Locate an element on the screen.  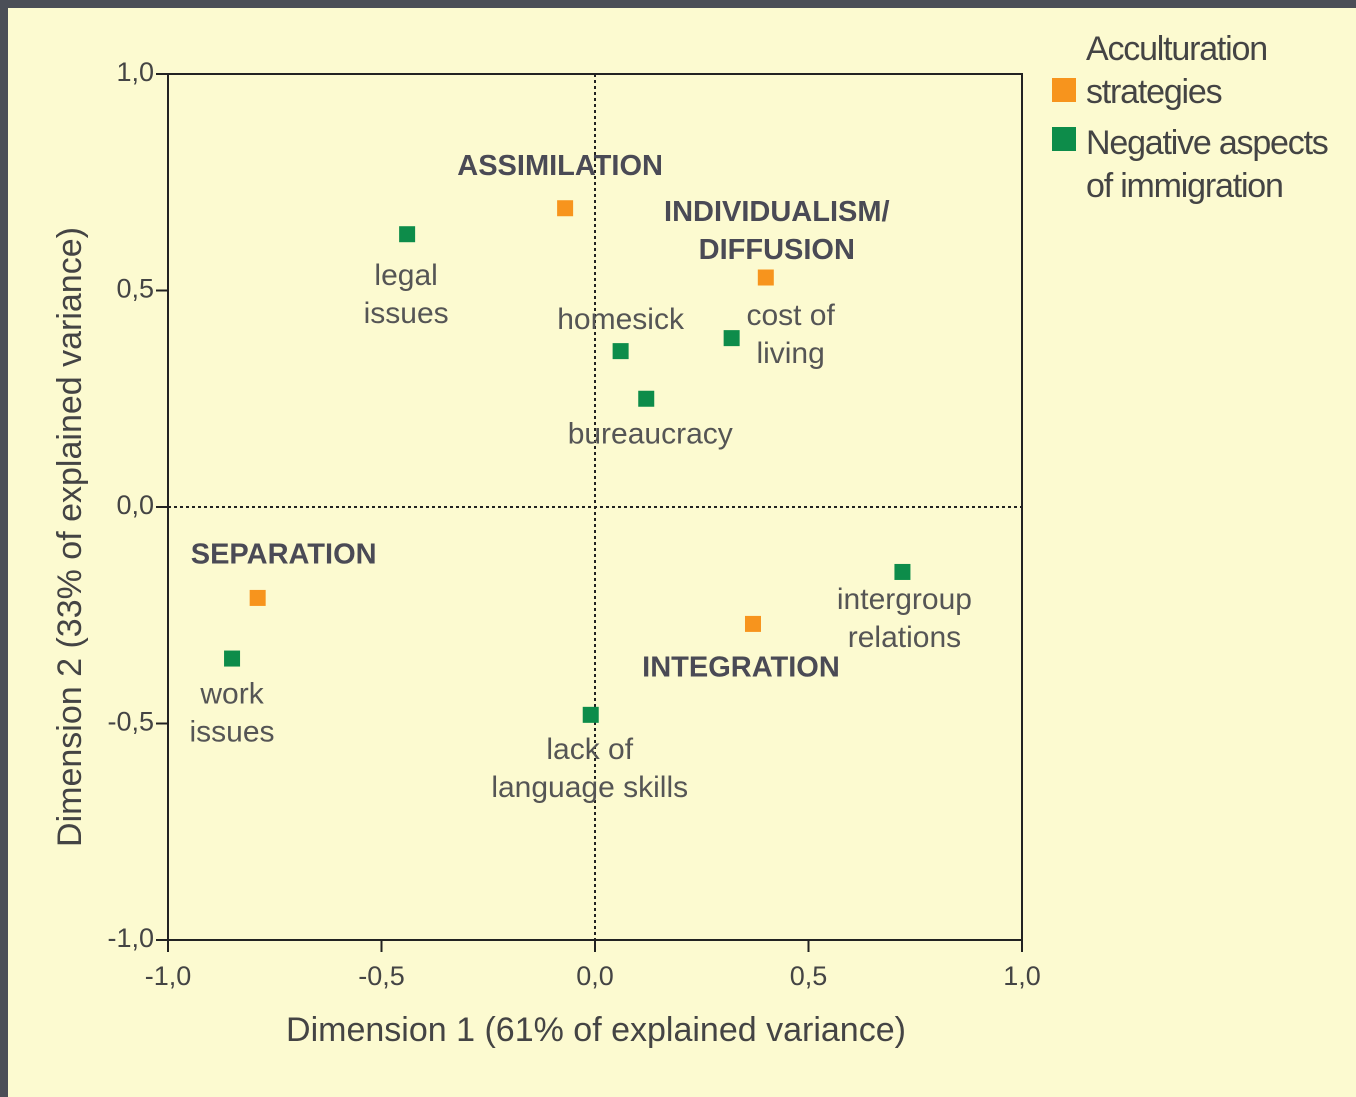
legend-label: Acculturation strategies is located at coordinates (1177, 70).